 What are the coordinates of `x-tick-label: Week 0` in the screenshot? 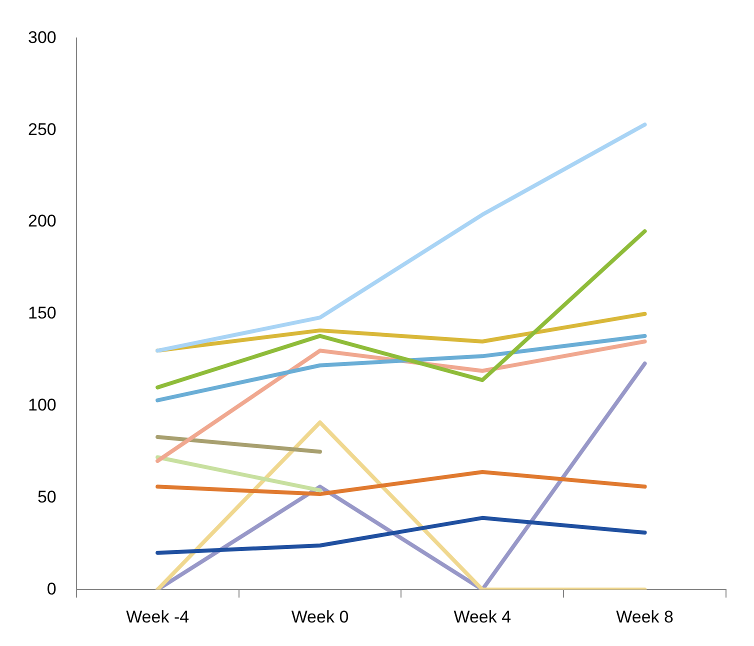 It's located at (320, 616).